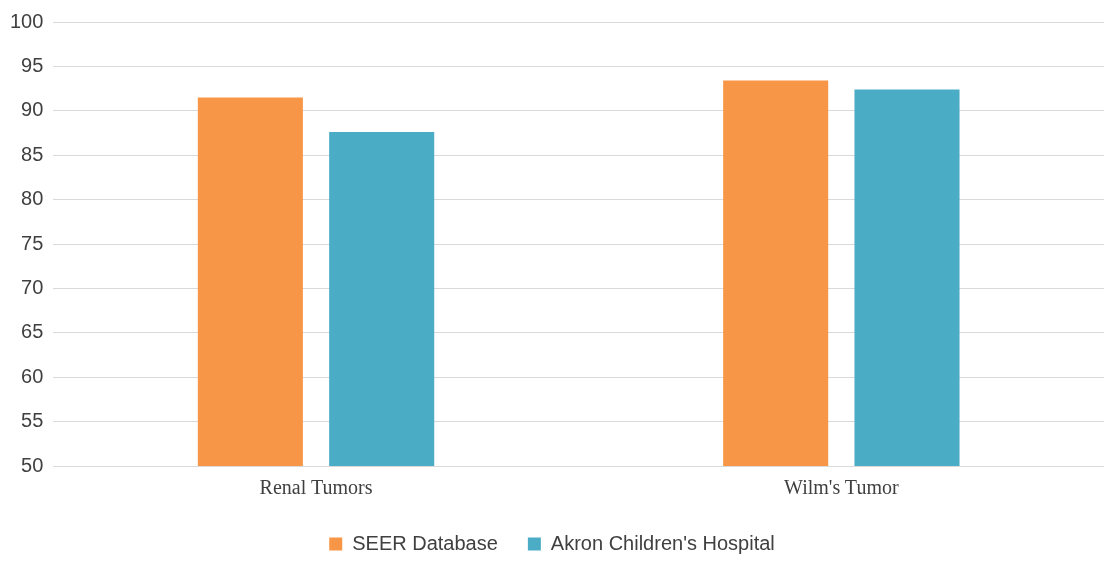 The width and height of the screenshot is (1104, 569). Describe the element at coordinates (32, 64) in the screenshot. I see `y-tick-label: 95` at that location.